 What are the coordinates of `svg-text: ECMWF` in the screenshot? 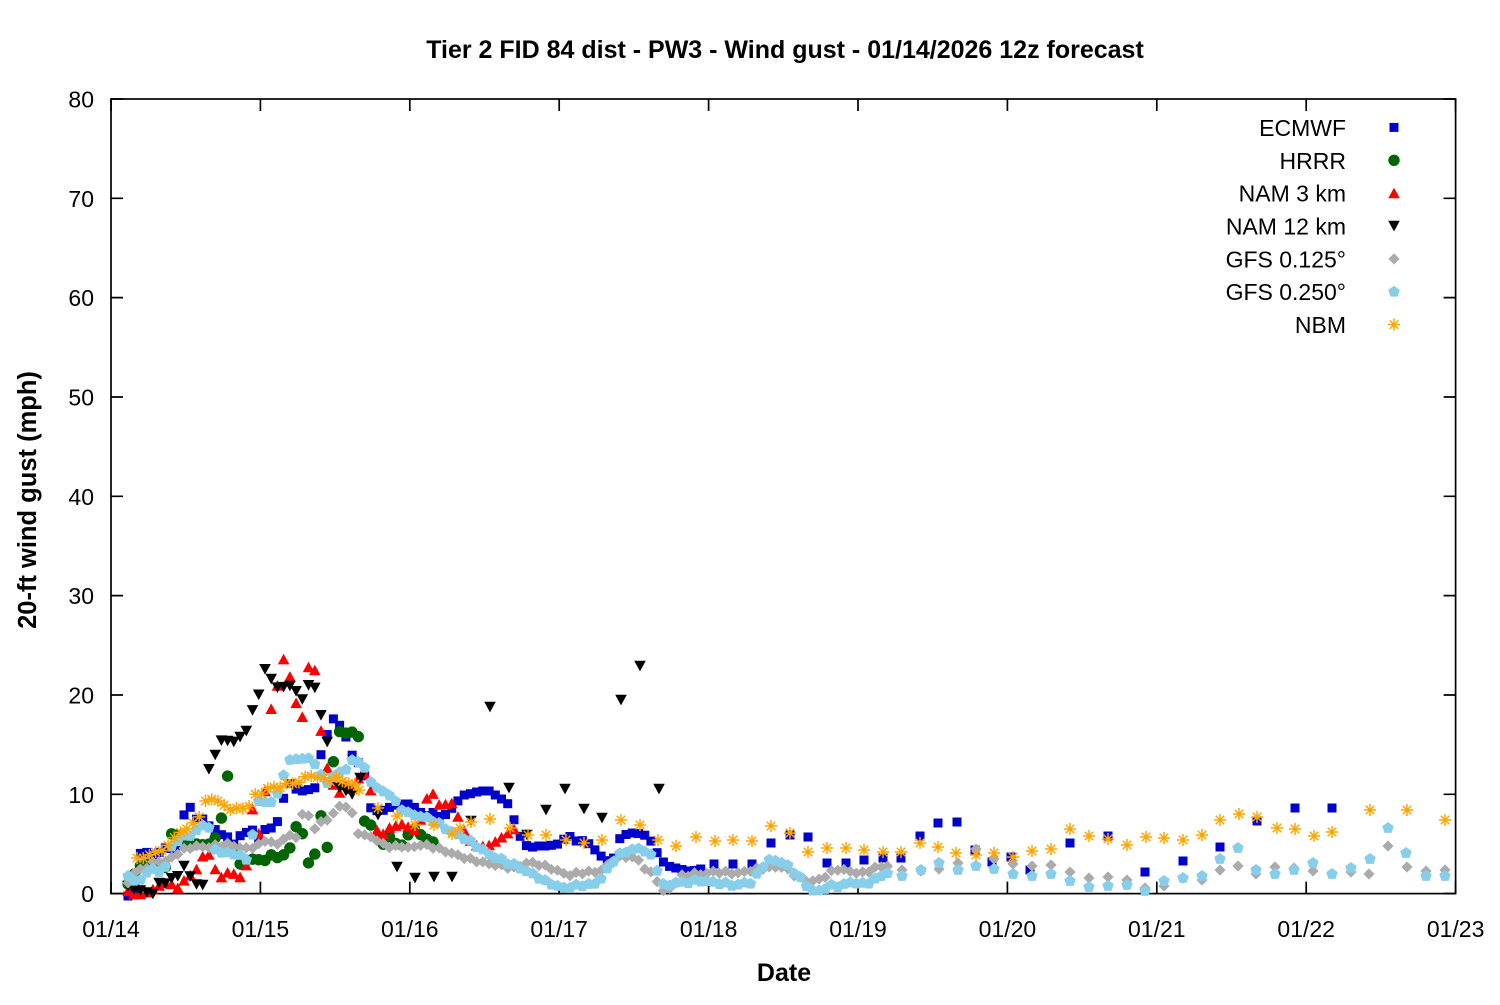 It's located at (1302, 128).